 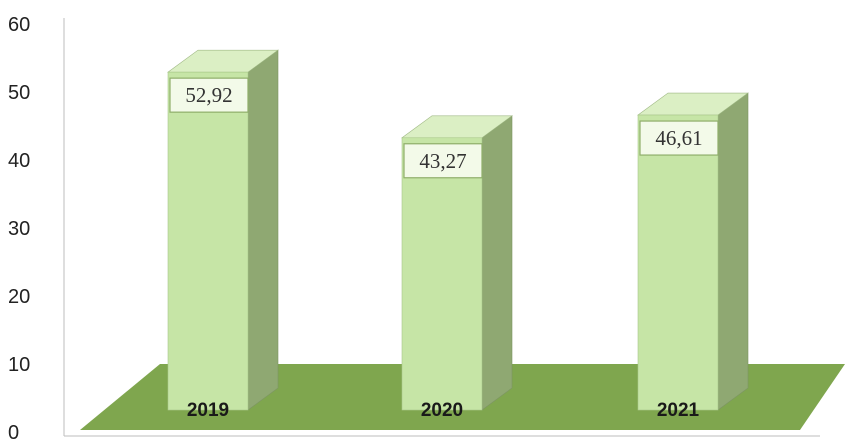 I want to click on y-tick-label: 30, so click(x=19, y=229).